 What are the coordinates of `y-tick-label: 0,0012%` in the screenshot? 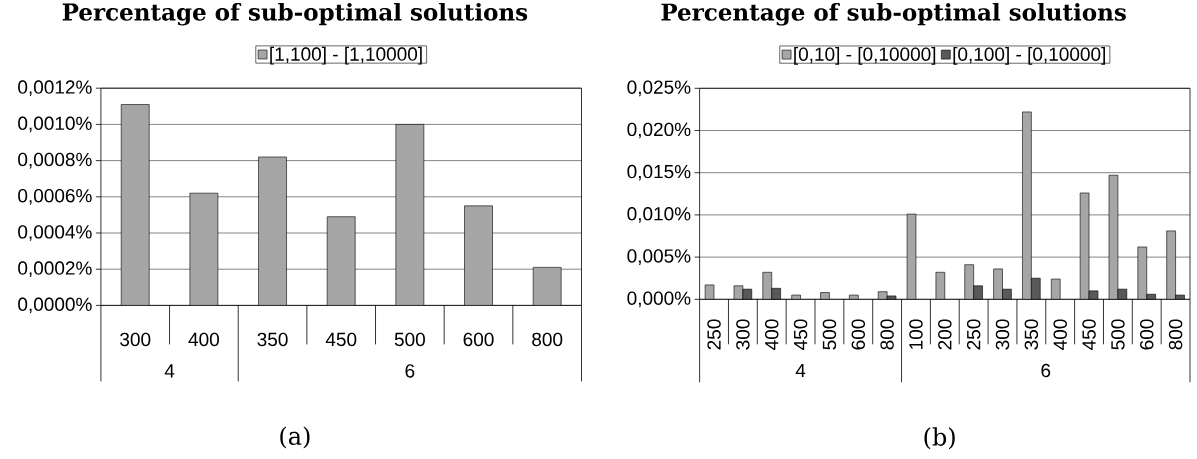 It's located at (55, 88).